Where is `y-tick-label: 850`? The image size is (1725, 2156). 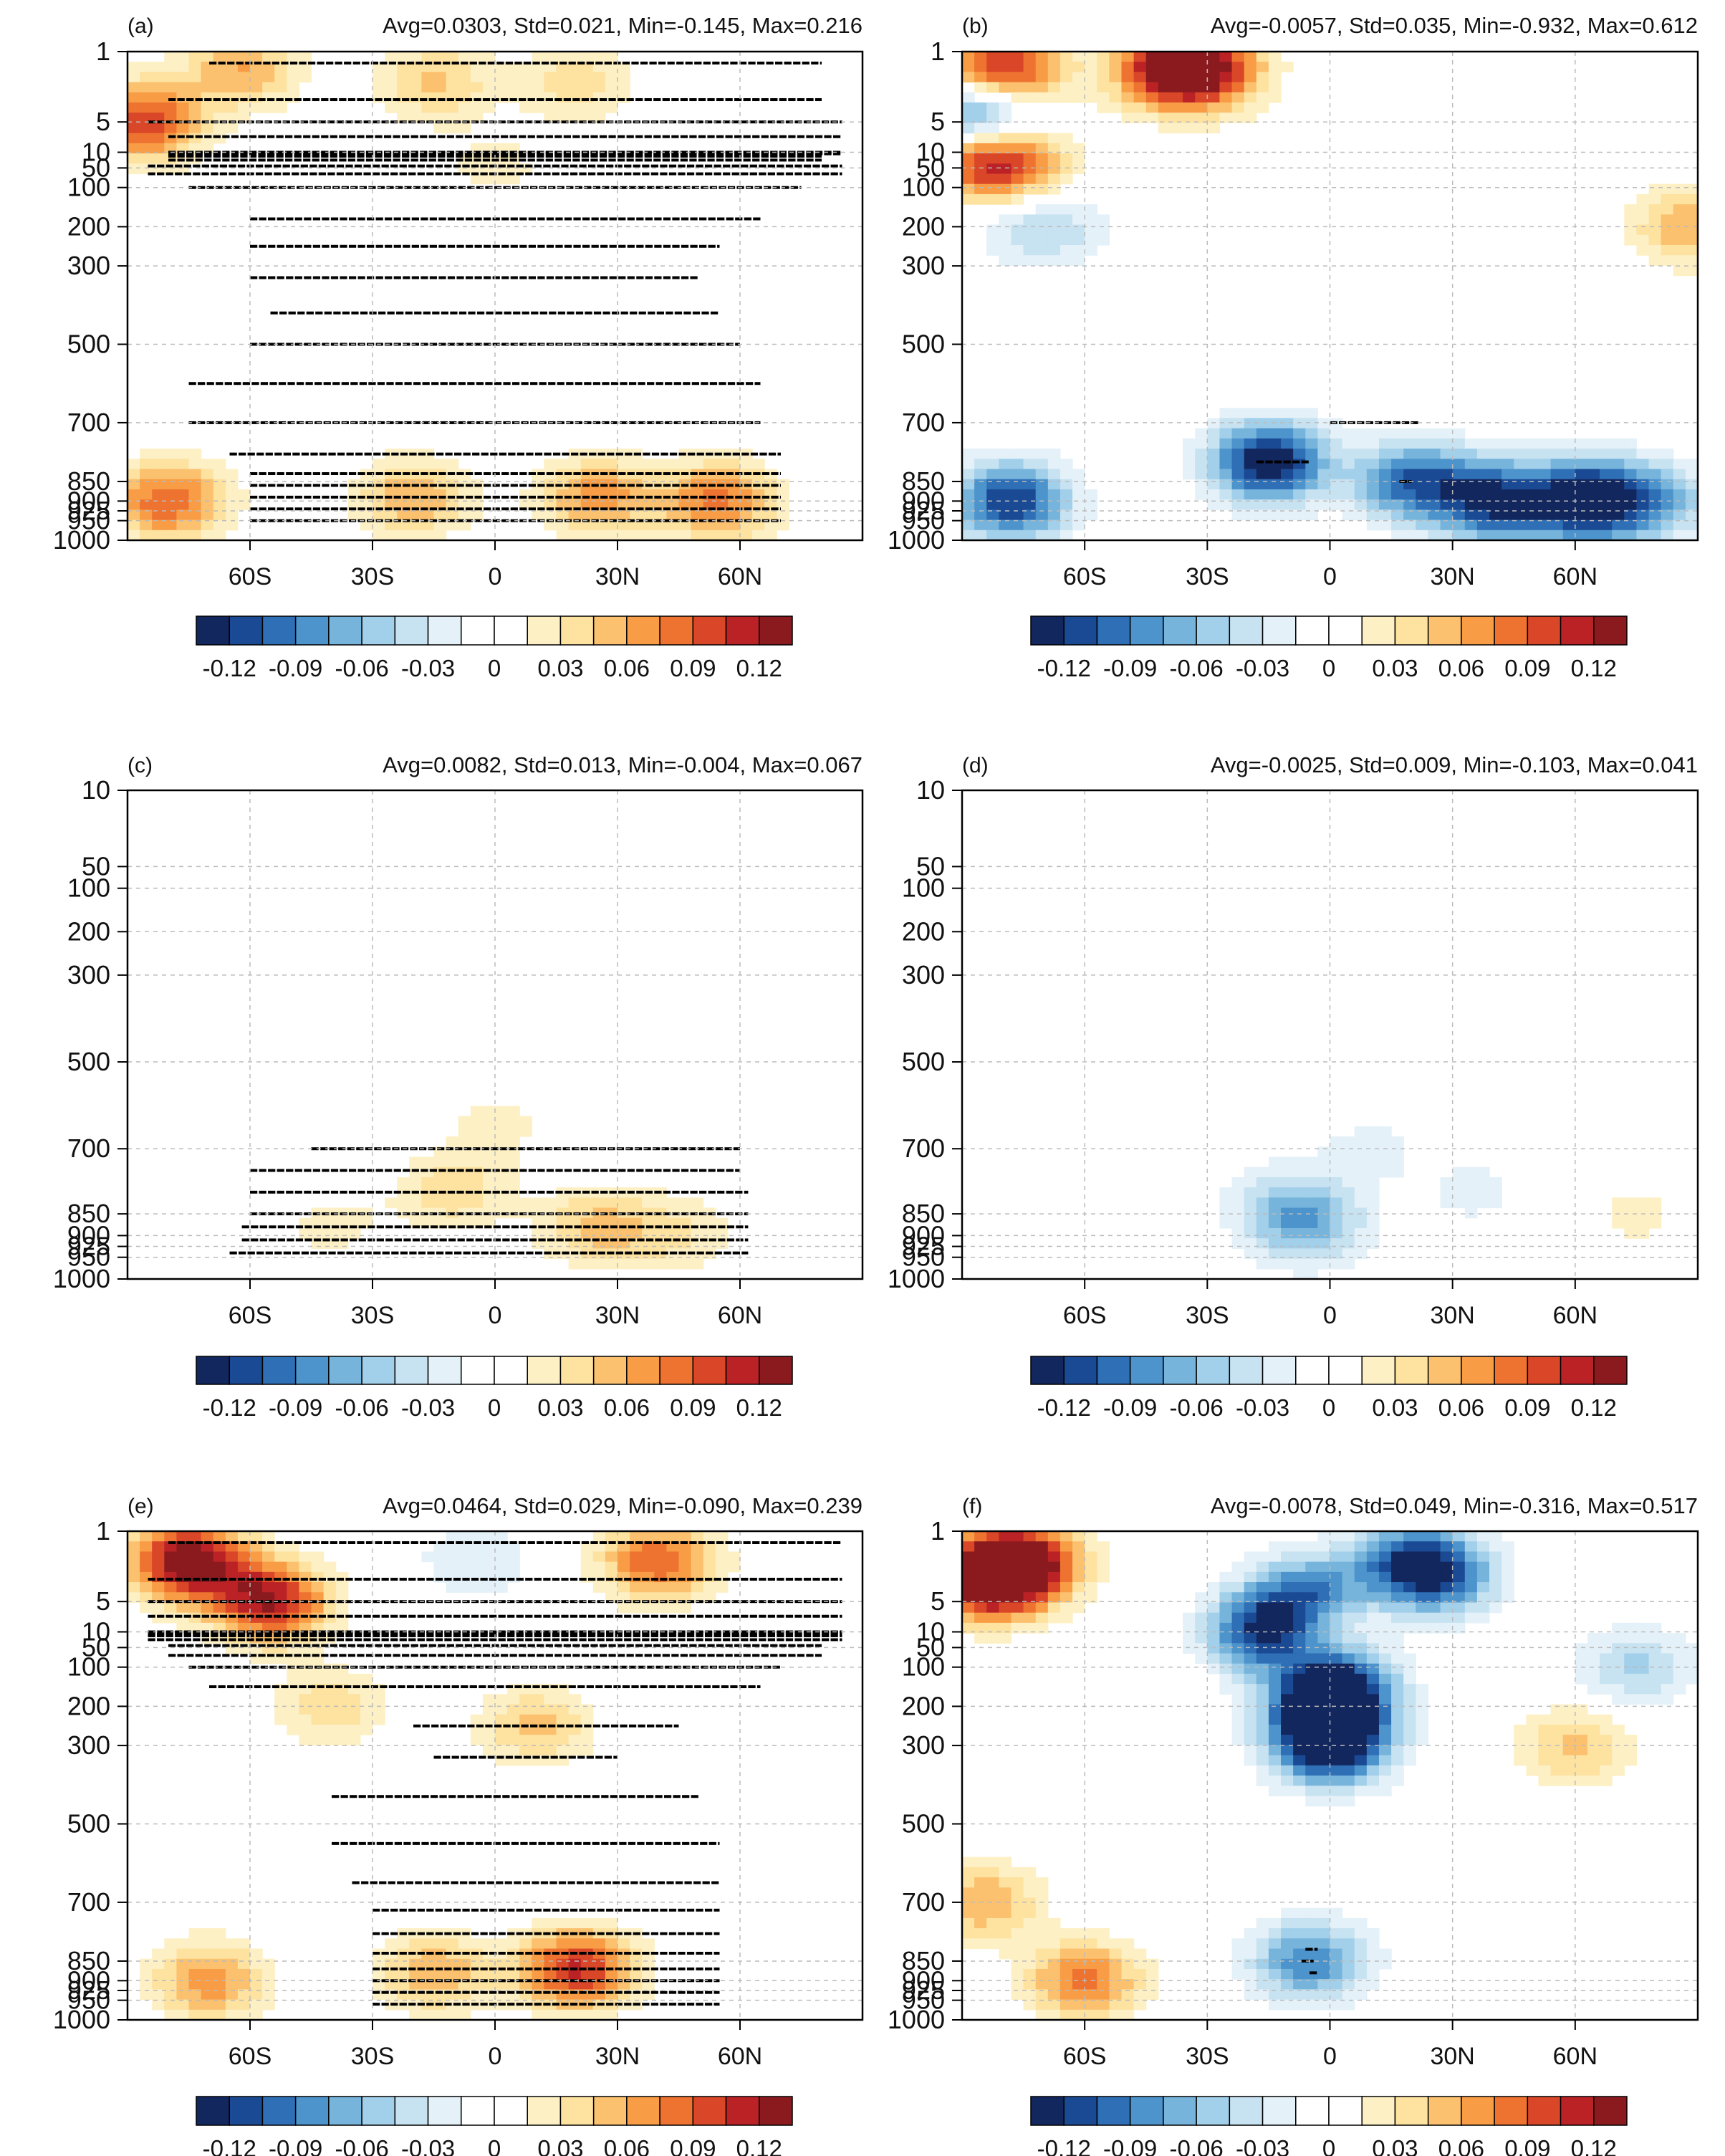
y-tick-label: 850 is located at coordinates (923, 1213).